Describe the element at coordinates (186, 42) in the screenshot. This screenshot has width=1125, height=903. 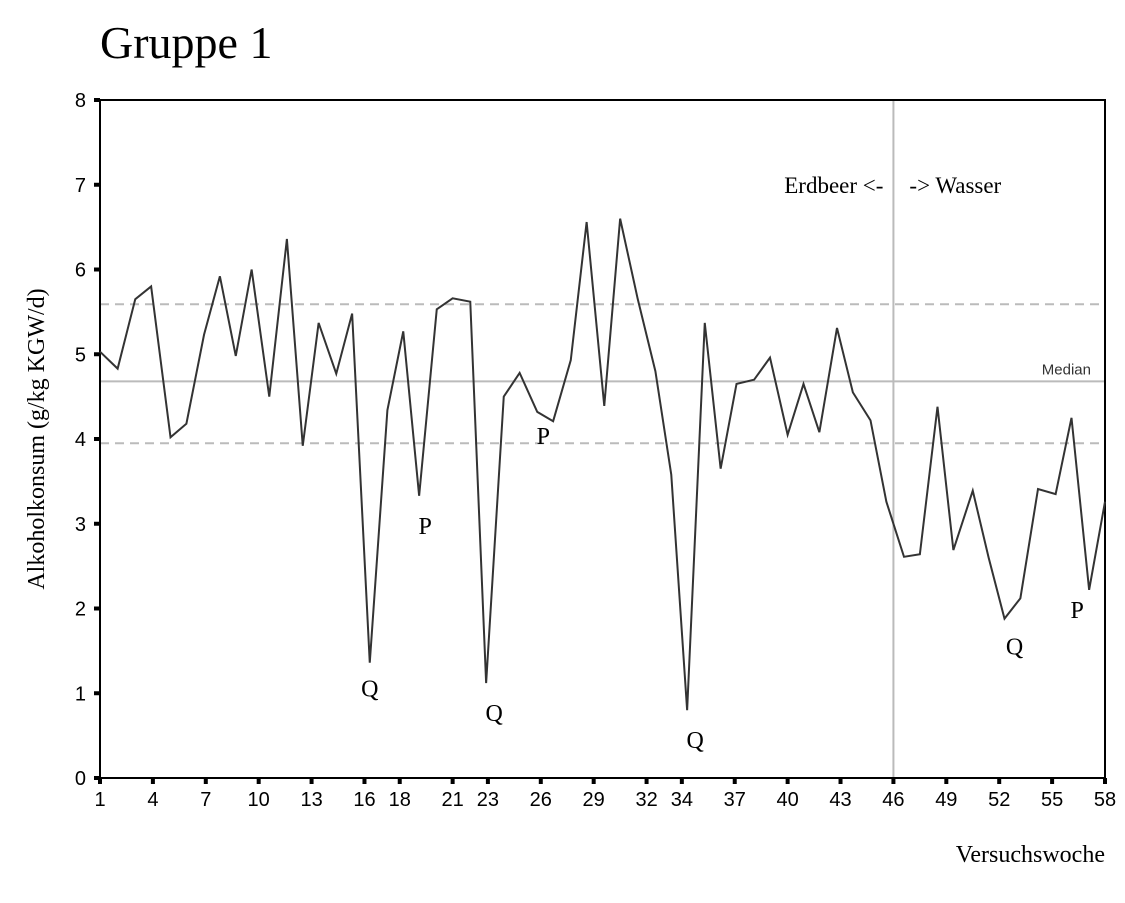
I see `chart-title: Gruppe 1` at that location.